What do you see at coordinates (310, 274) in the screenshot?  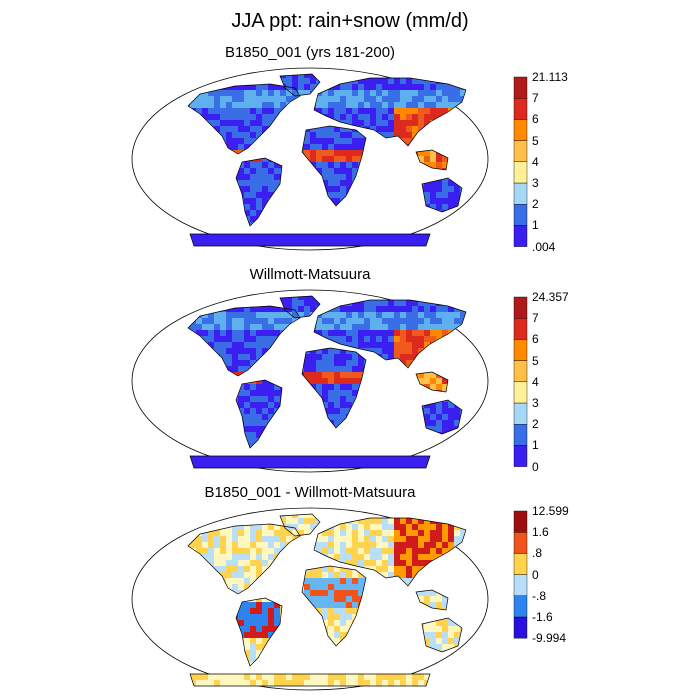 I see `panel-title-observed: Willmott-Matsuura` at bounding box center [310, 274].